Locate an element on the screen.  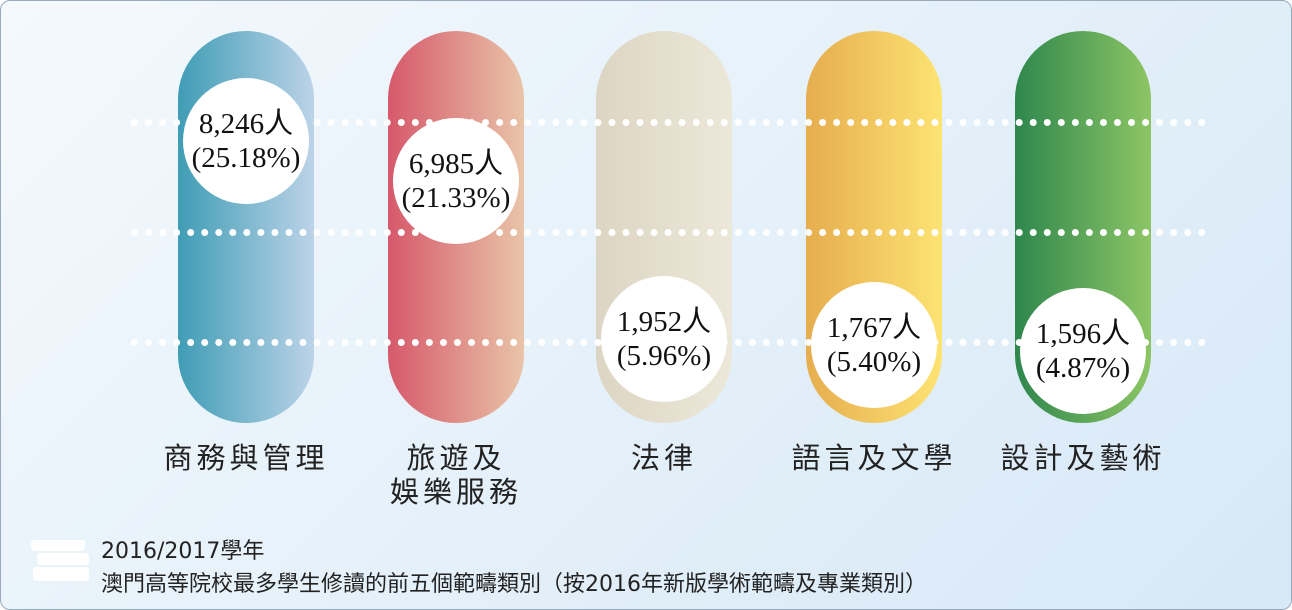
percent-label: (4.87%) is located at coordinates (1083, 367).